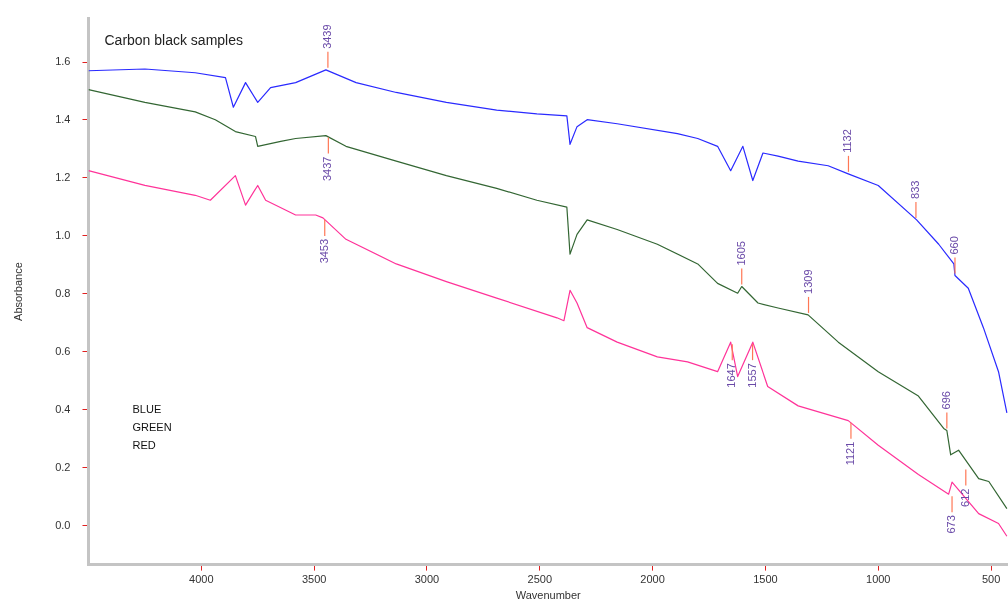 The height and width of the screenshot is (607, 1008). Describe the element at coordinates (964, 497) in the screenshot. I see `annotation: 612` at that location.